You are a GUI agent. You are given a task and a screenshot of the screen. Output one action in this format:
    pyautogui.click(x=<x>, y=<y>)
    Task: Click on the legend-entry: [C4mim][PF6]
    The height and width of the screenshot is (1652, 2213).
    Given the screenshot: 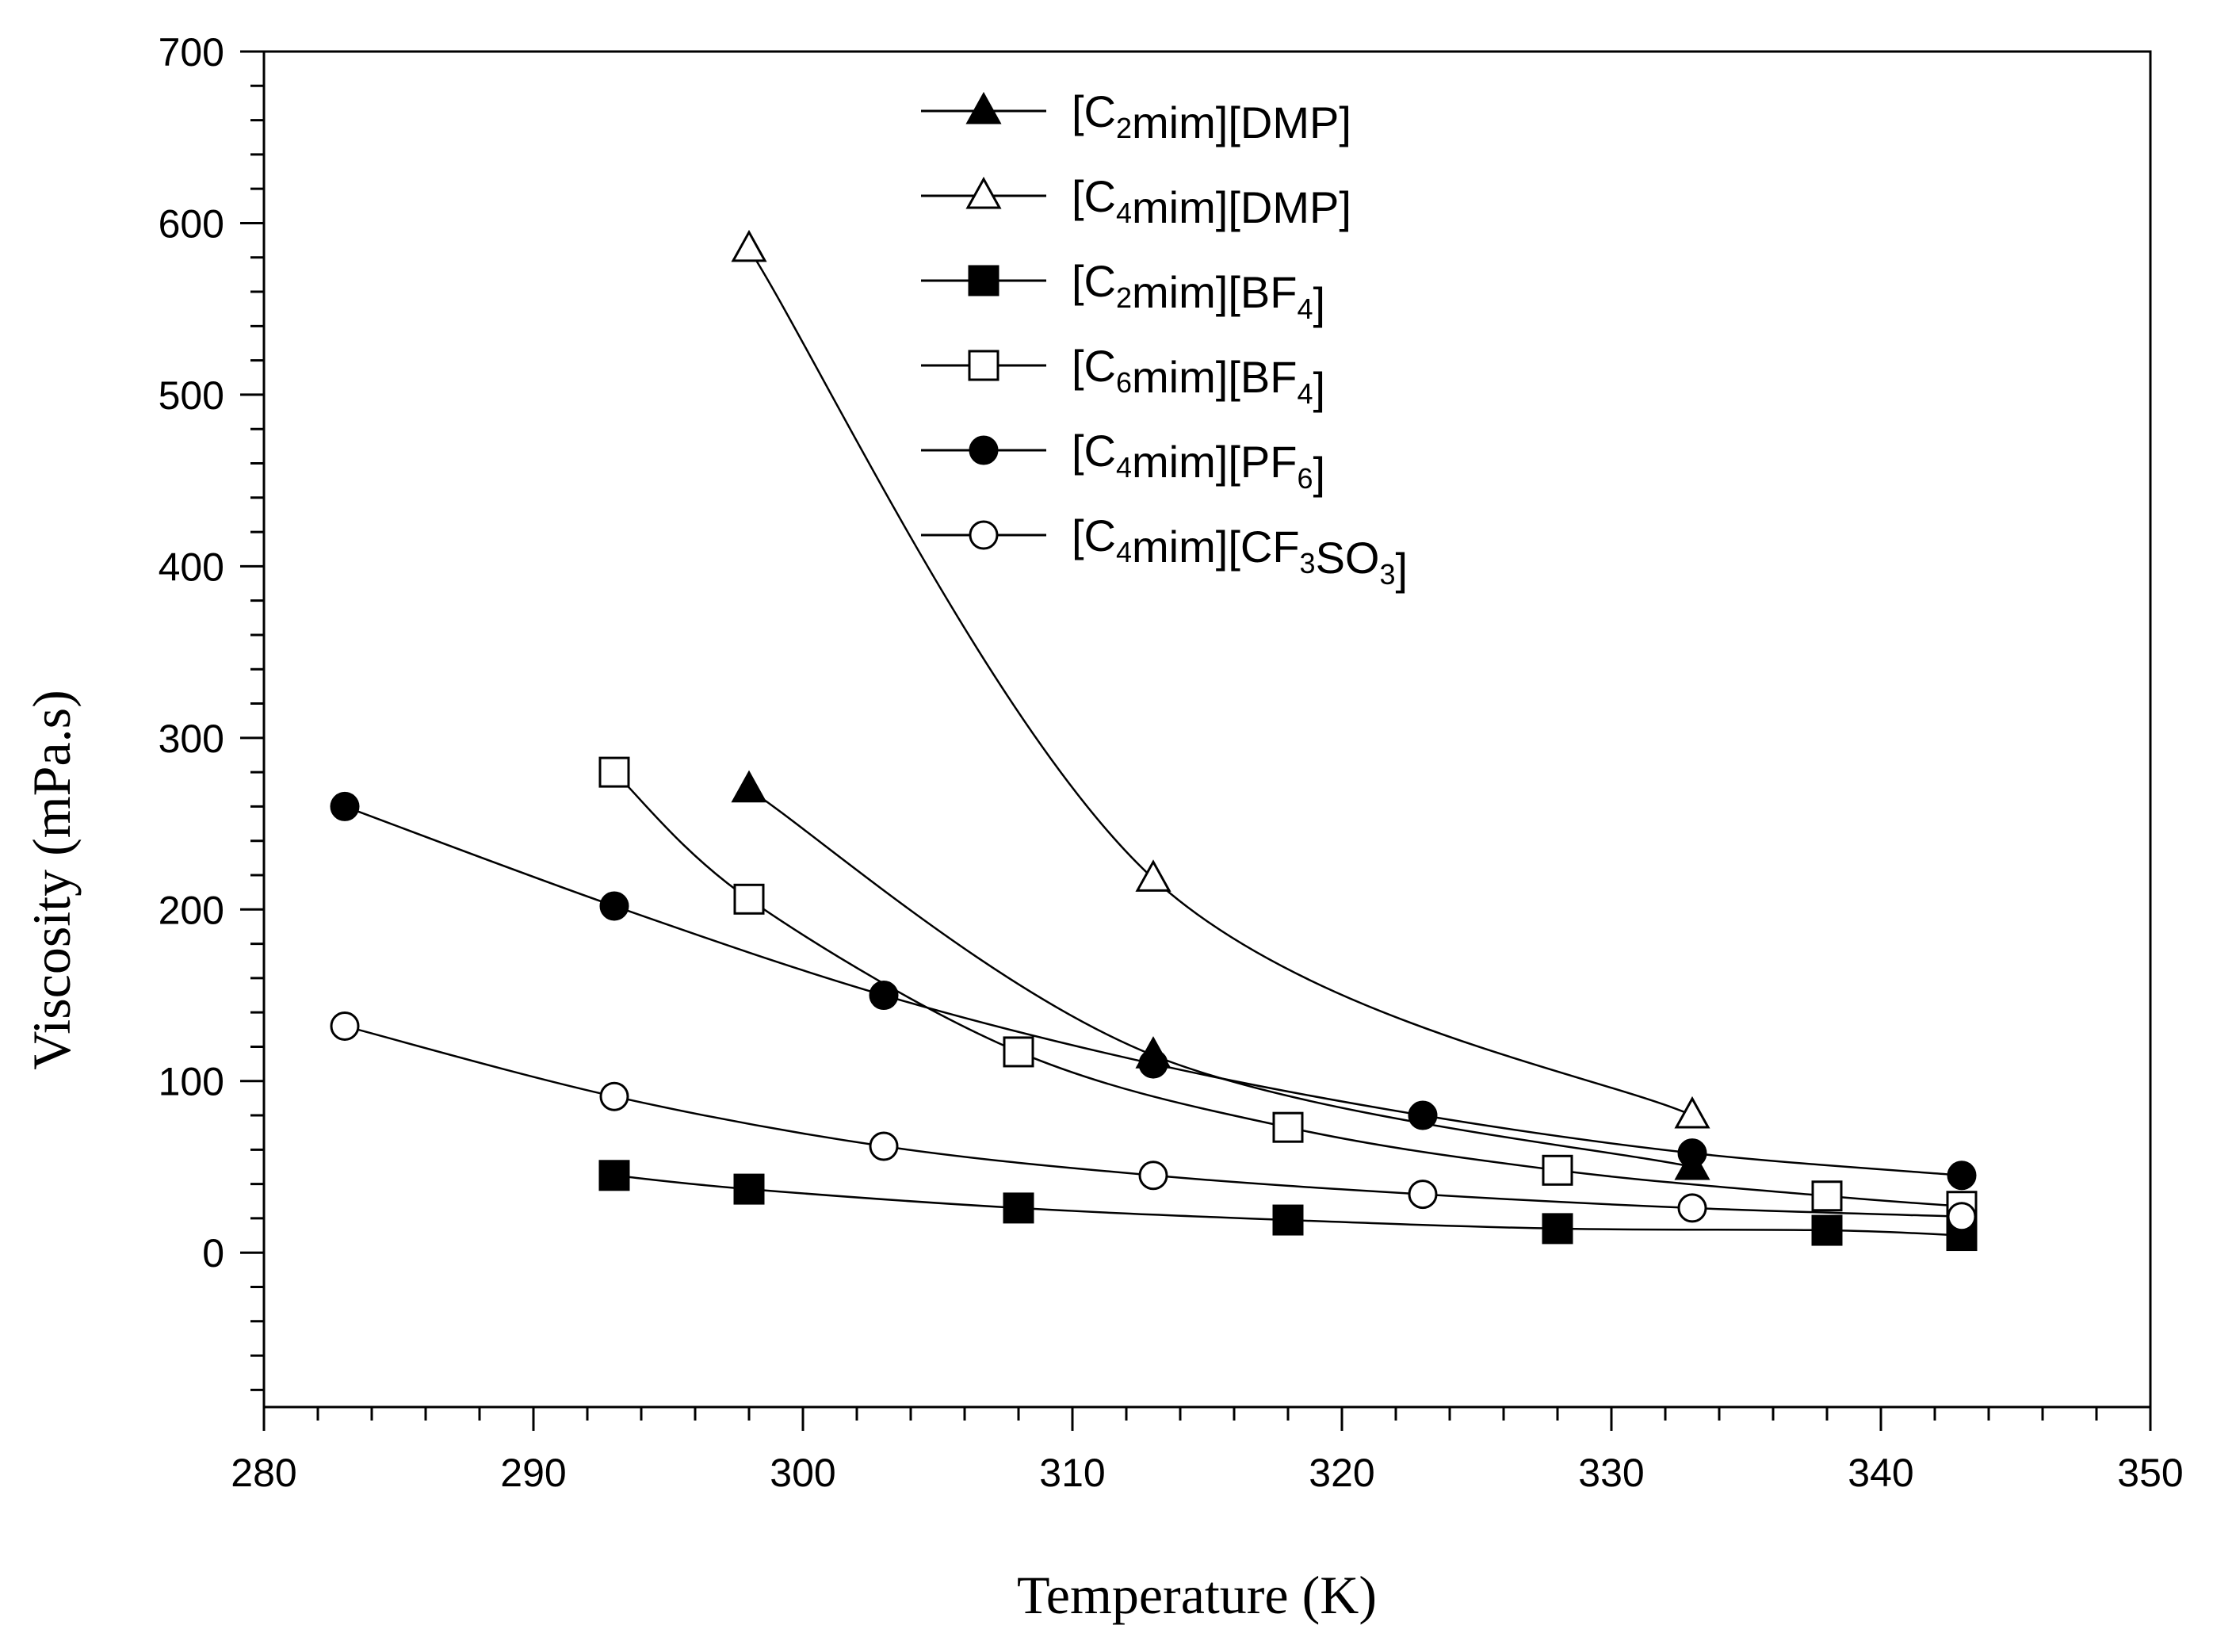 What is the action you would take?
    pyautogui.click(x=1123, y=462)
    